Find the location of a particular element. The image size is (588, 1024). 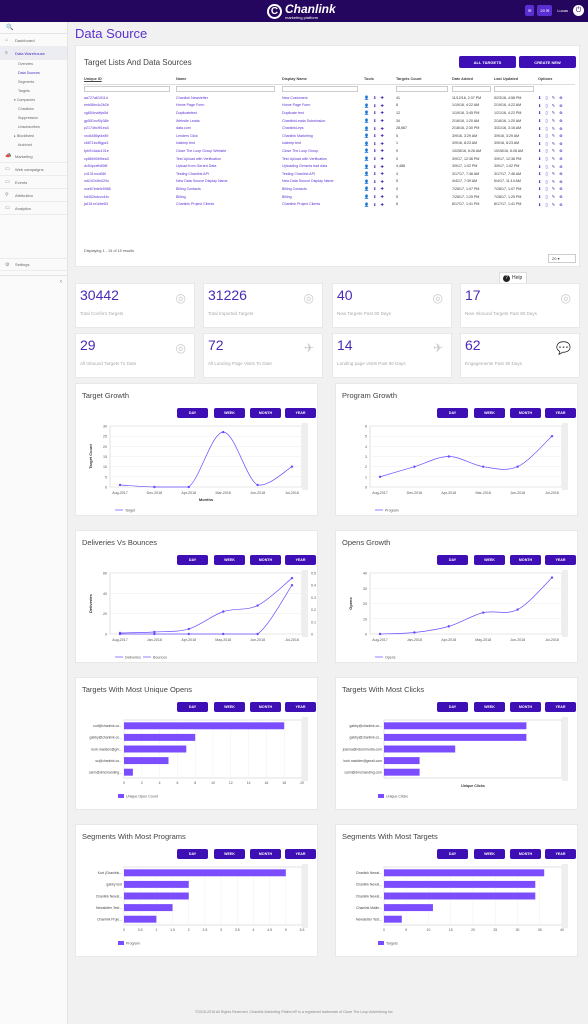

display-name-link: Billing is located at coordinates (287, 196).